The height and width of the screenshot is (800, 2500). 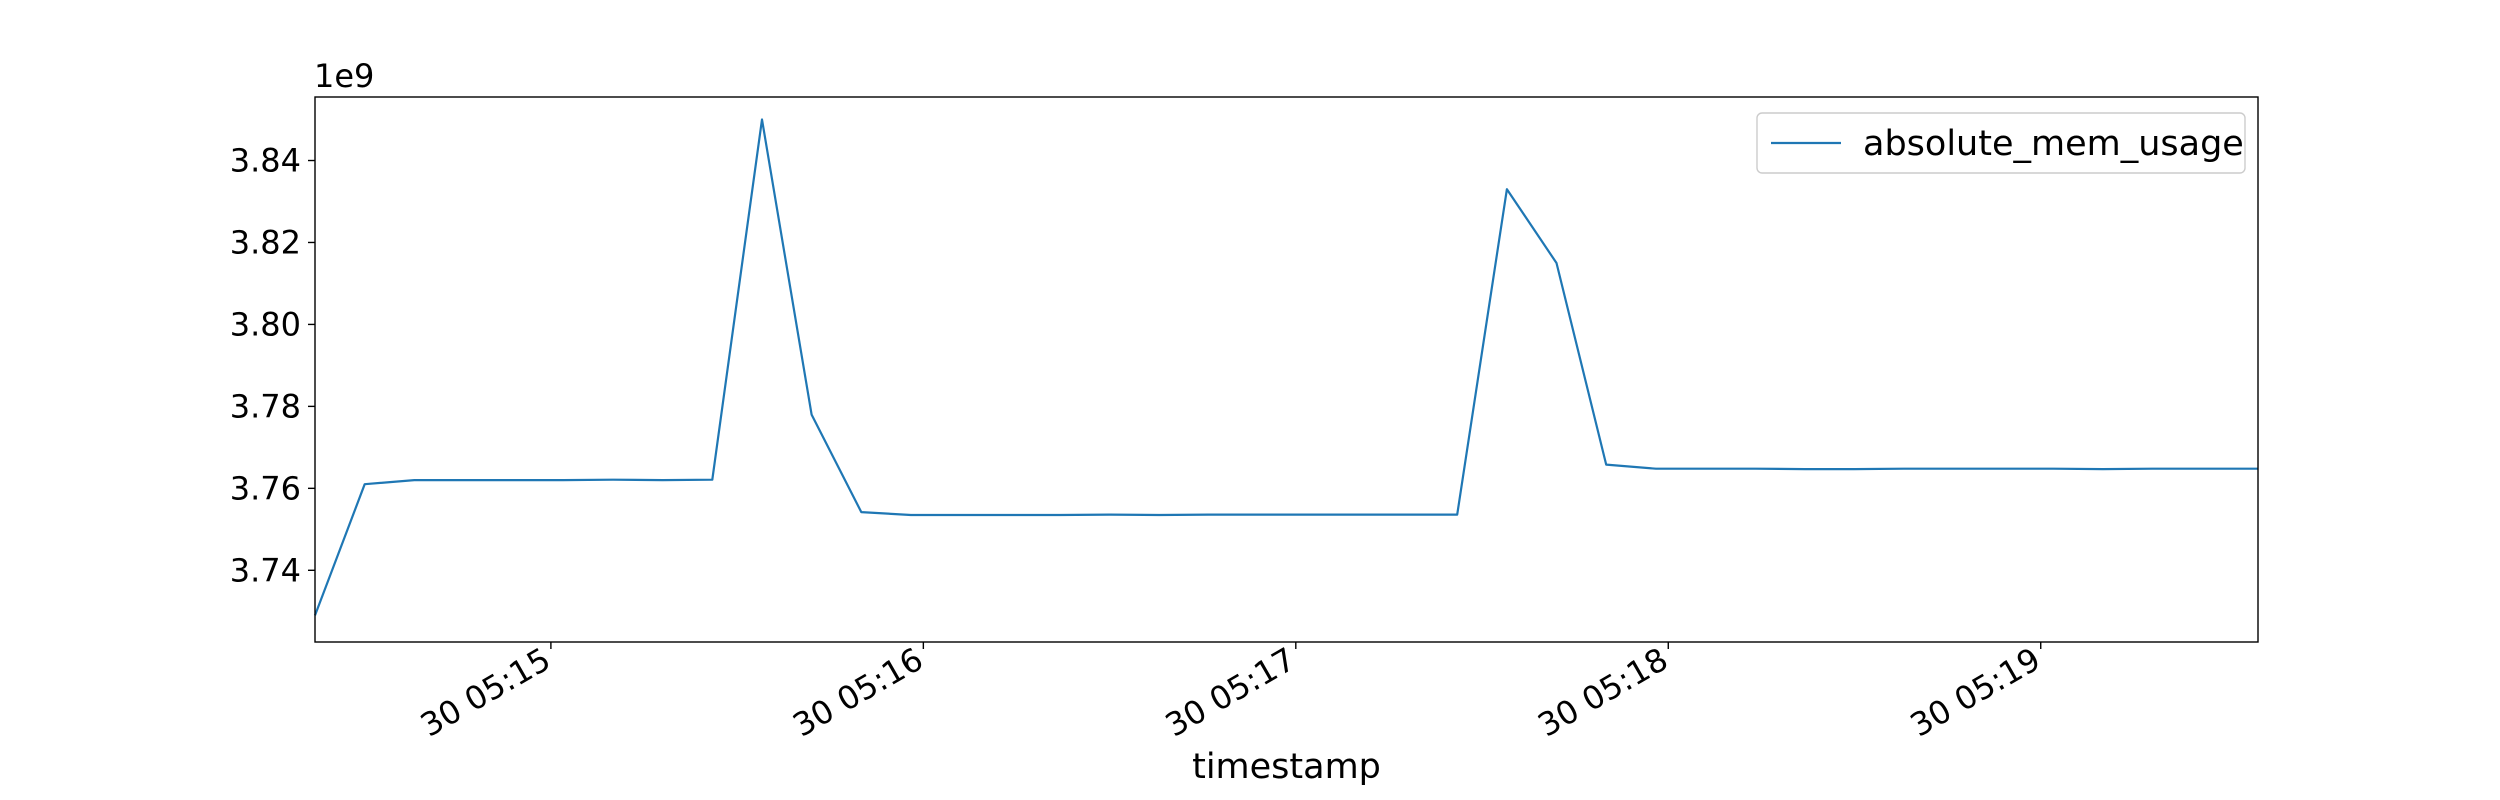 What do you see at coordinates (344, 76) in the screenshot?
I see `y-axis-multiplier: 1e9` at bounding box center [344, 76].